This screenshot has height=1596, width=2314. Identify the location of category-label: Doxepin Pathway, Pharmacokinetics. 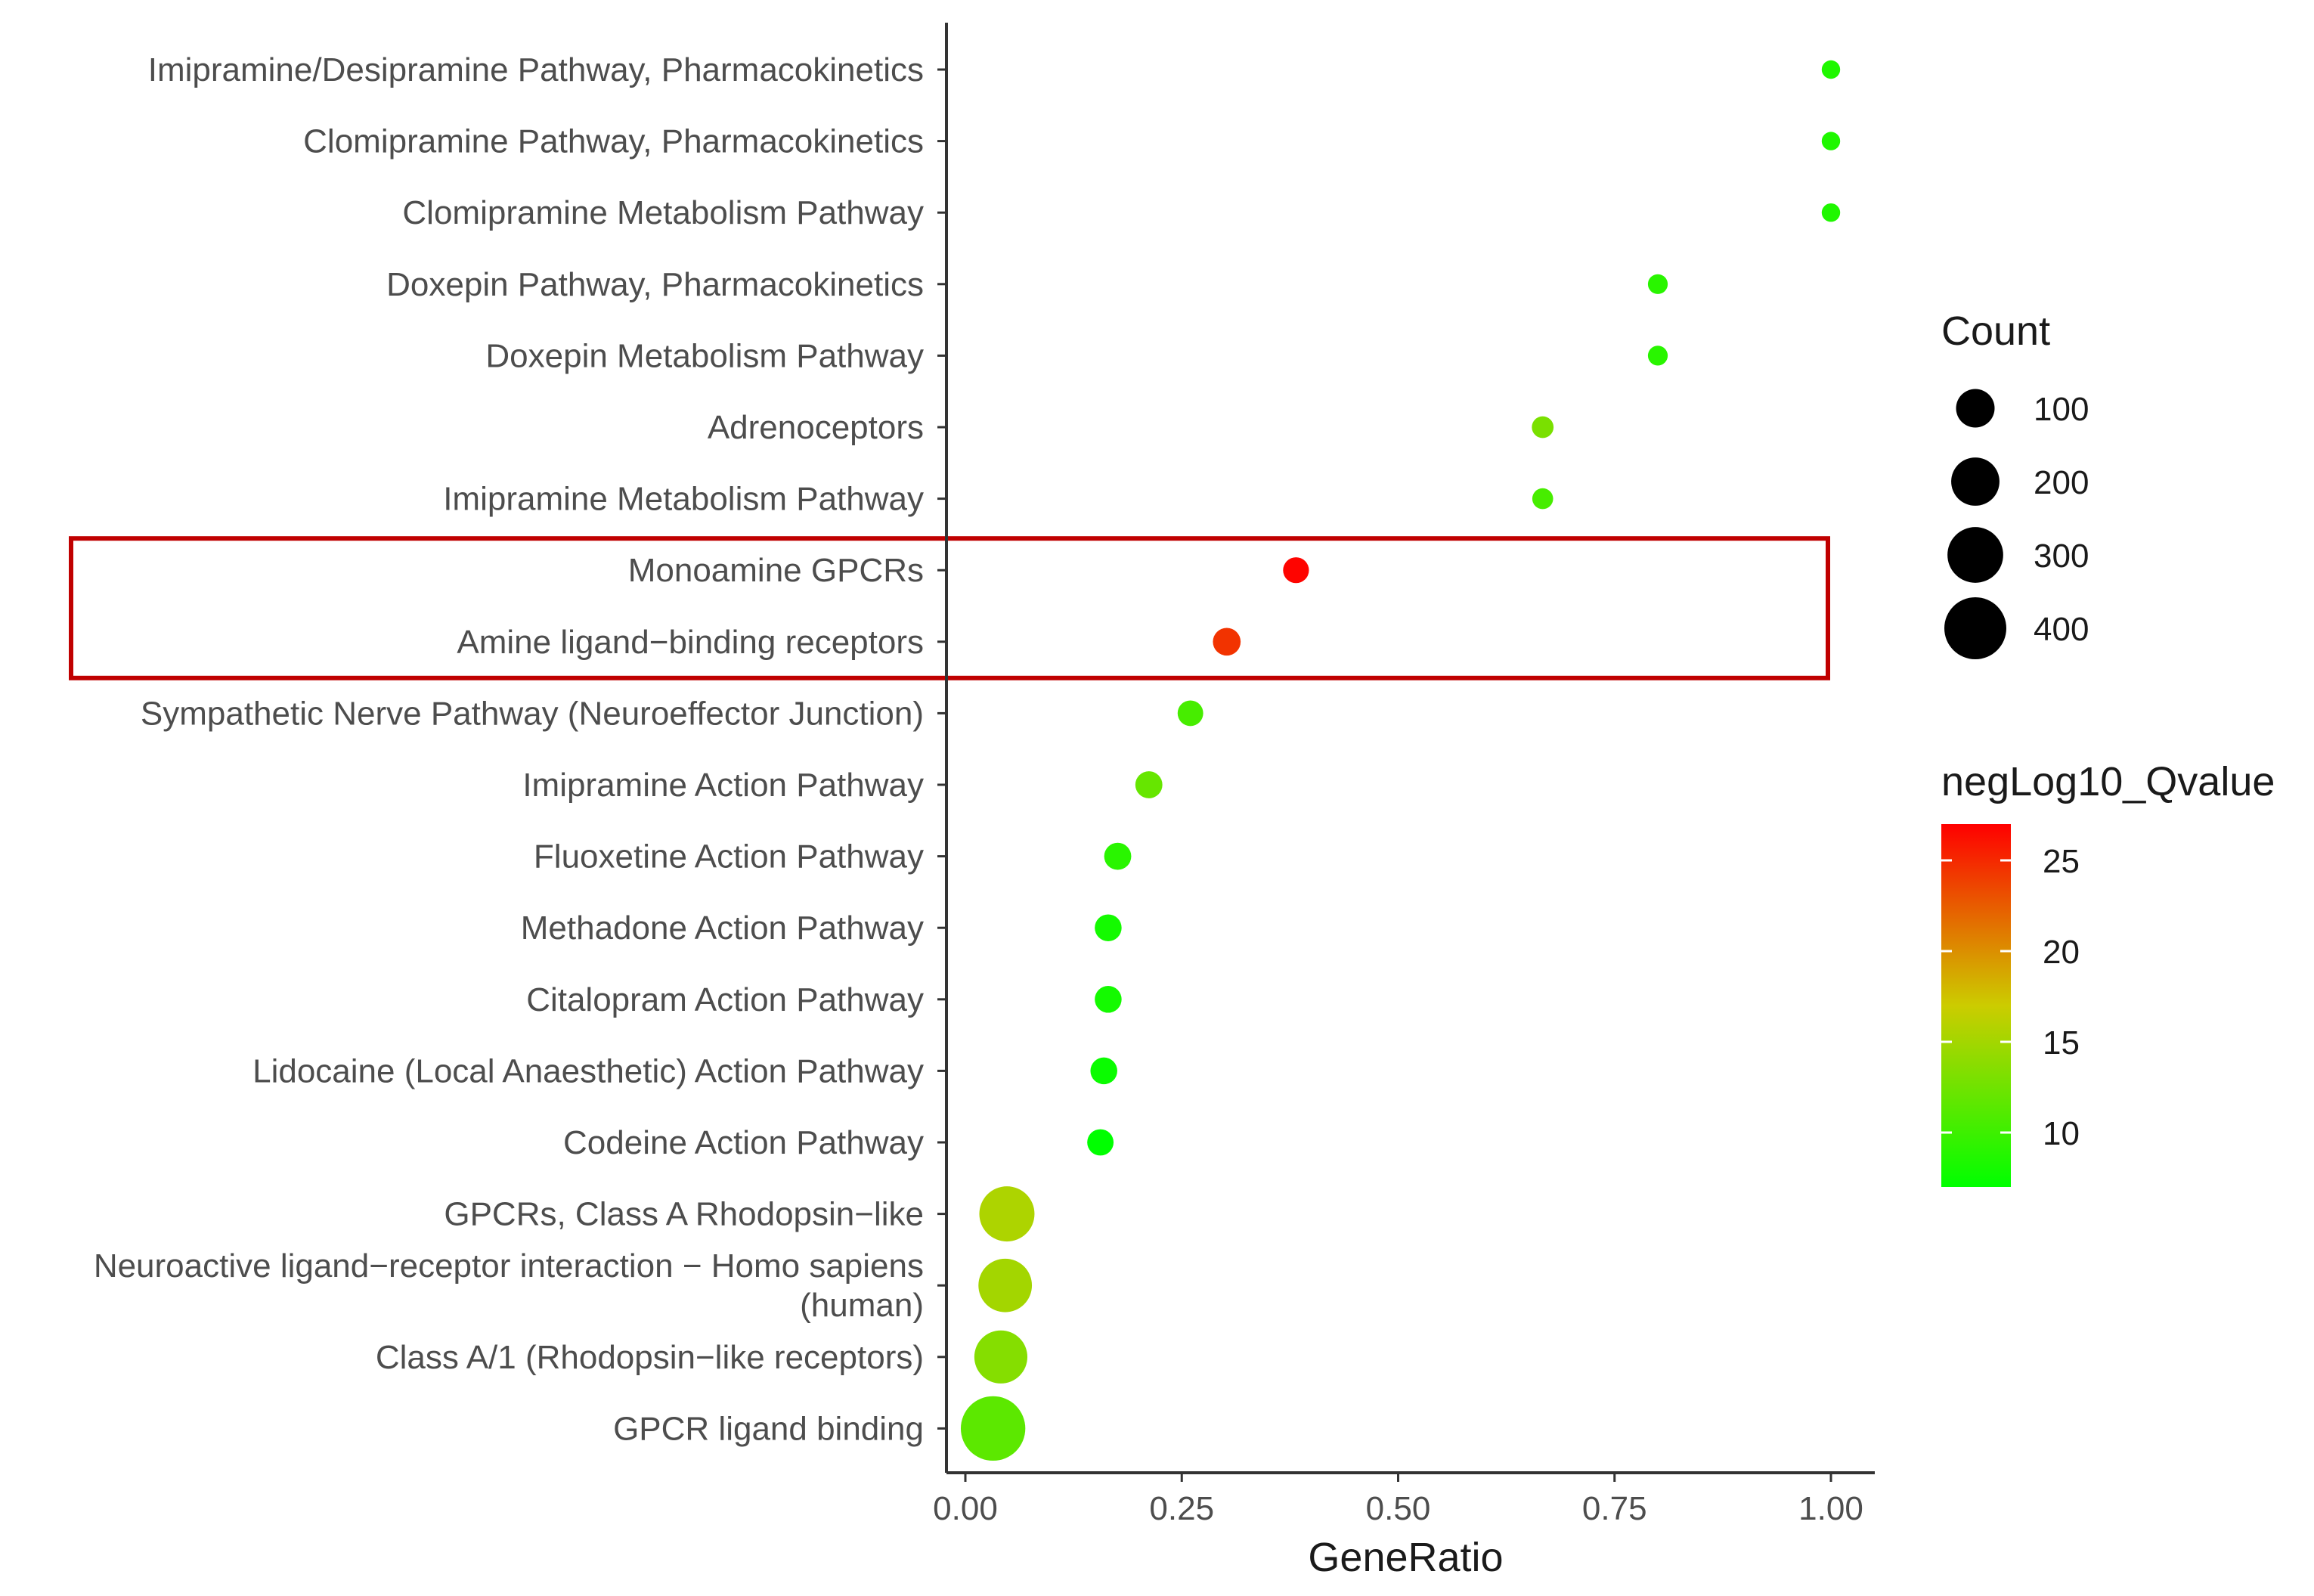
(655, 284).